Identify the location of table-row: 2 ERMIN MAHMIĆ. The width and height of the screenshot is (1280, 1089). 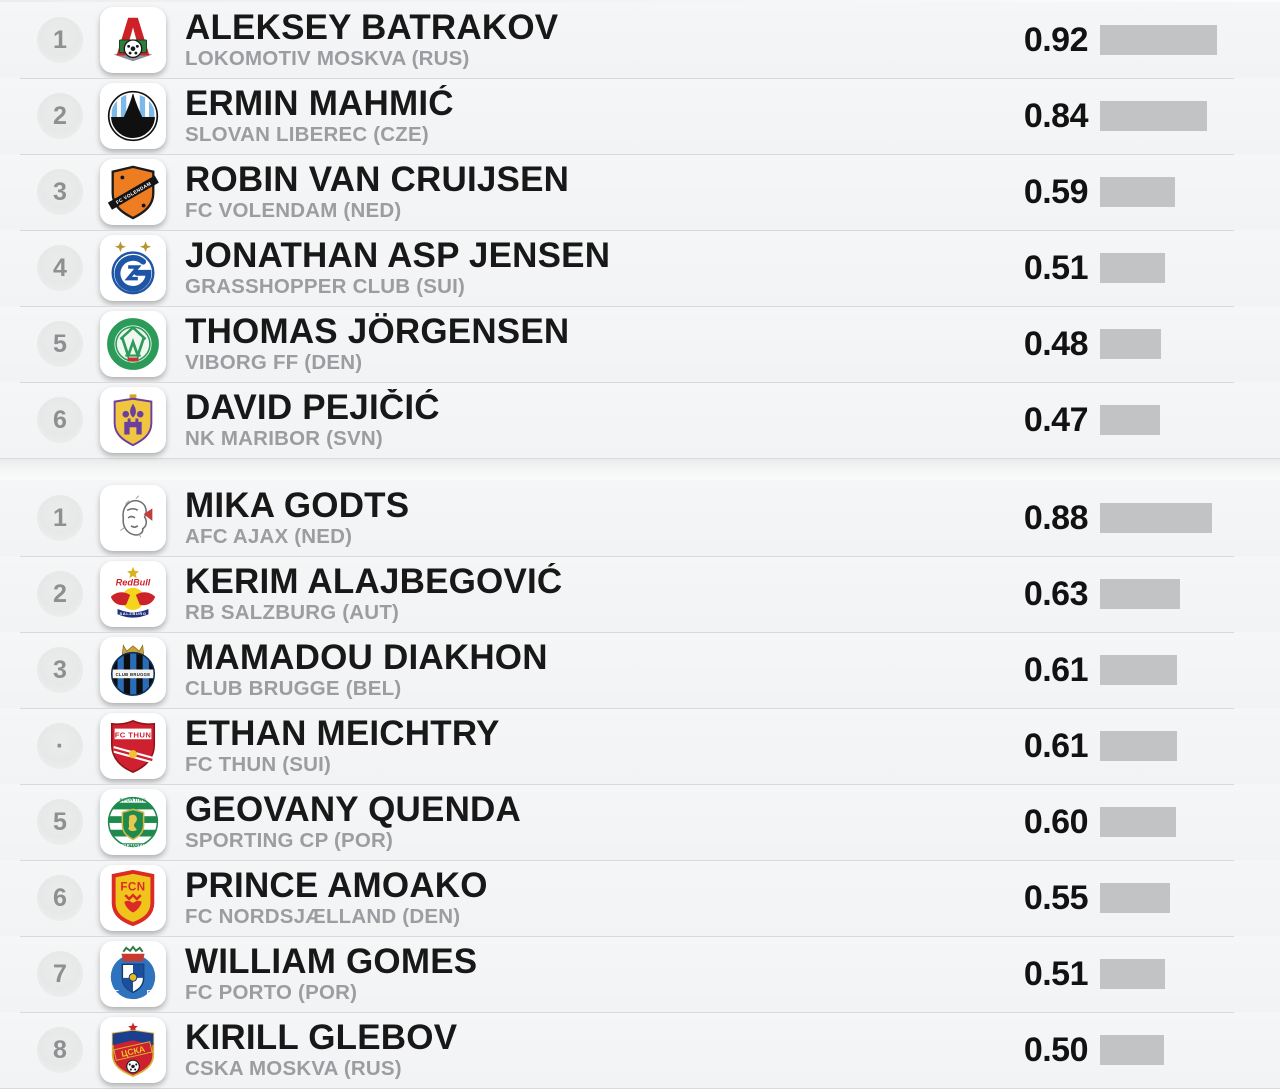
(640, 116).